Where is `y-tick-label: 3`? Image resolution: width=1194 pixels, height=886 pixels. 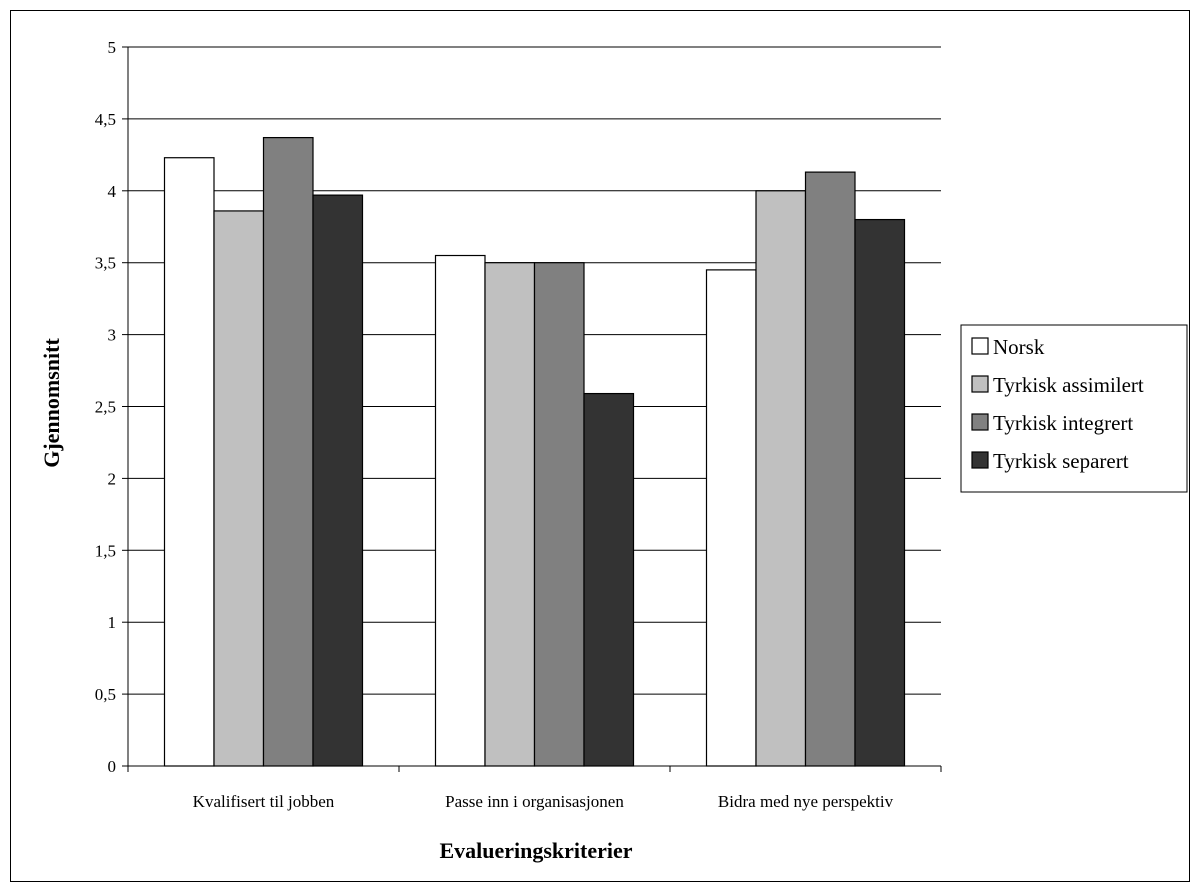 y-tick-label: 3 is located at coordinates (112, 335).